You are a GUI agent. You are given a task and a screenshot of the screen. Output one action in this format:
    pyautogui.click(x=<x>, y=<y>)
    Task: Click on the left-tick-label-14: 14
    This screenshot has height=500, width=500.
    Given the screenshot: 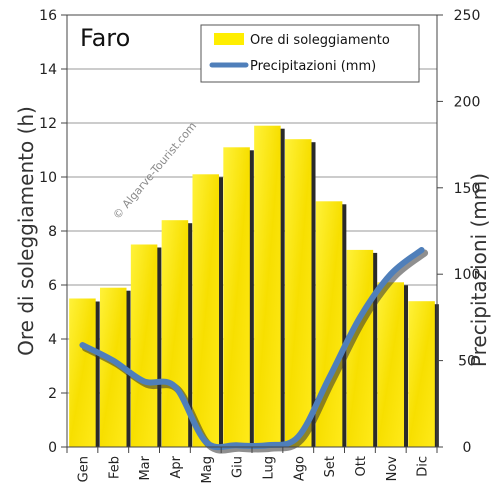 What is the action you would take?
    pyautogui.click(x=48, y=70)
    